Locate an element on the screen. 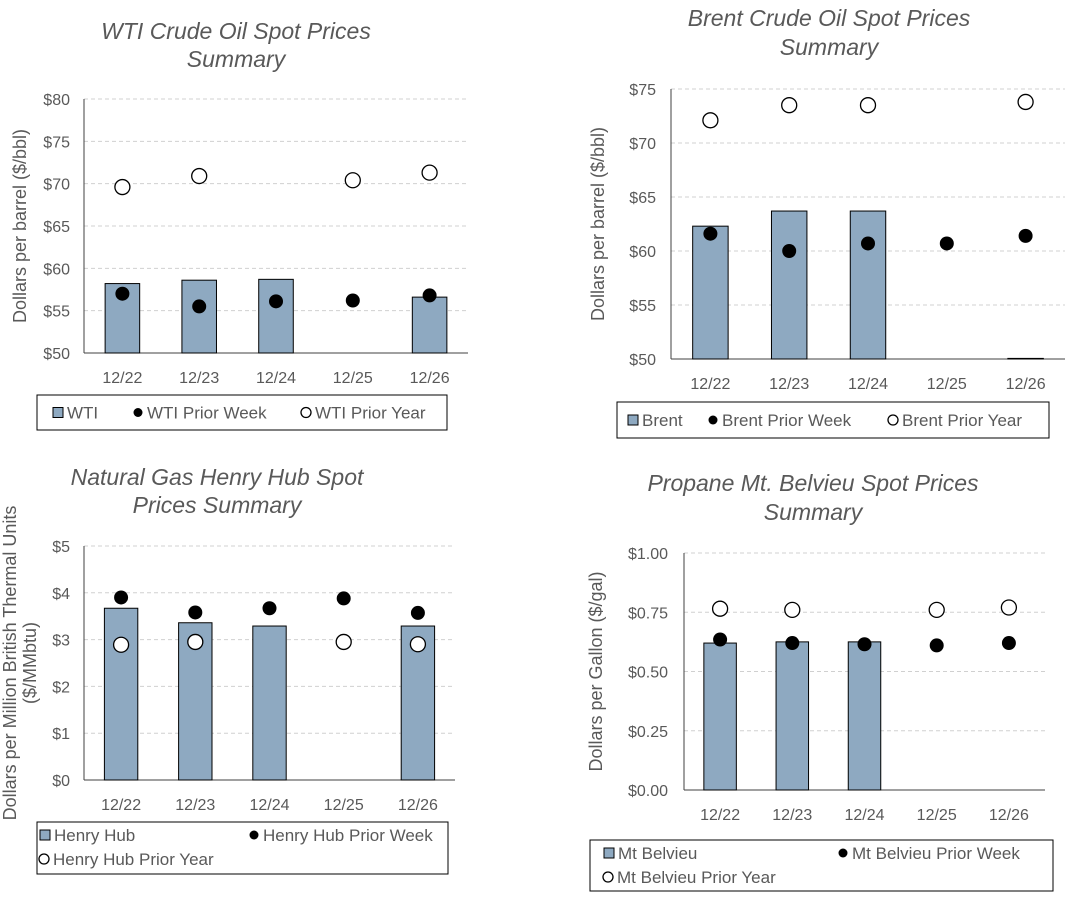 Image resolution: width=1068 pixels, height=906 pixels. y-axis-label: ($/MMbtu) is located at coordinates (30, 663).